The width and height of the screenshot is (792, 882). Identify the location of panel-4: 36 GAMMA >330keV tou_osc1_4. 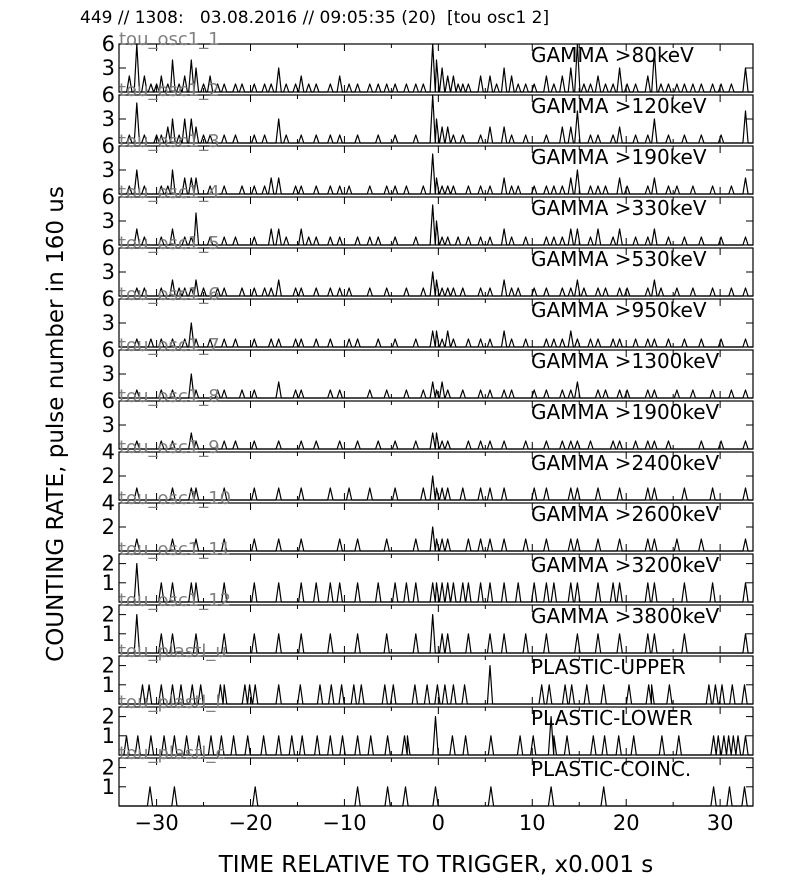
(428, 214).